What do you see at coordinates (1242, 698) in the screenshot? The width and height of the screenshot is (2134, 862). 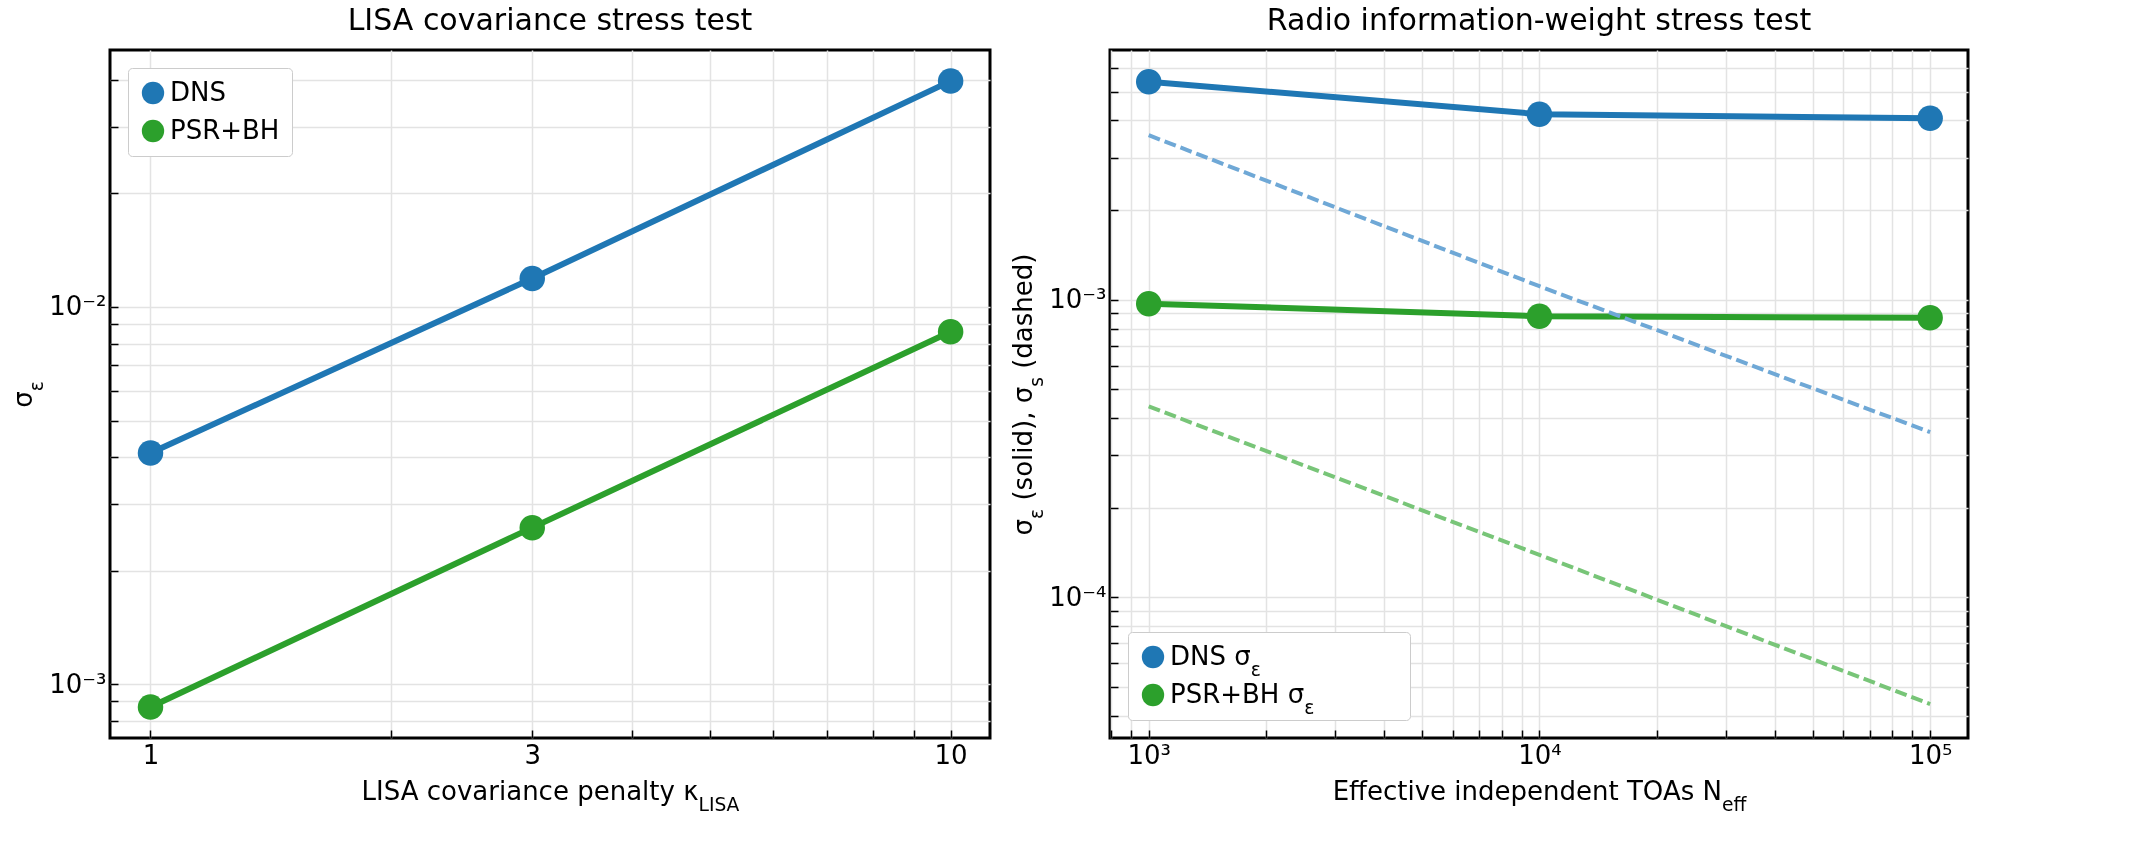 I see `legend-label: PSR+BH σ$_{ε}$` at bounding box center [1242, 698].